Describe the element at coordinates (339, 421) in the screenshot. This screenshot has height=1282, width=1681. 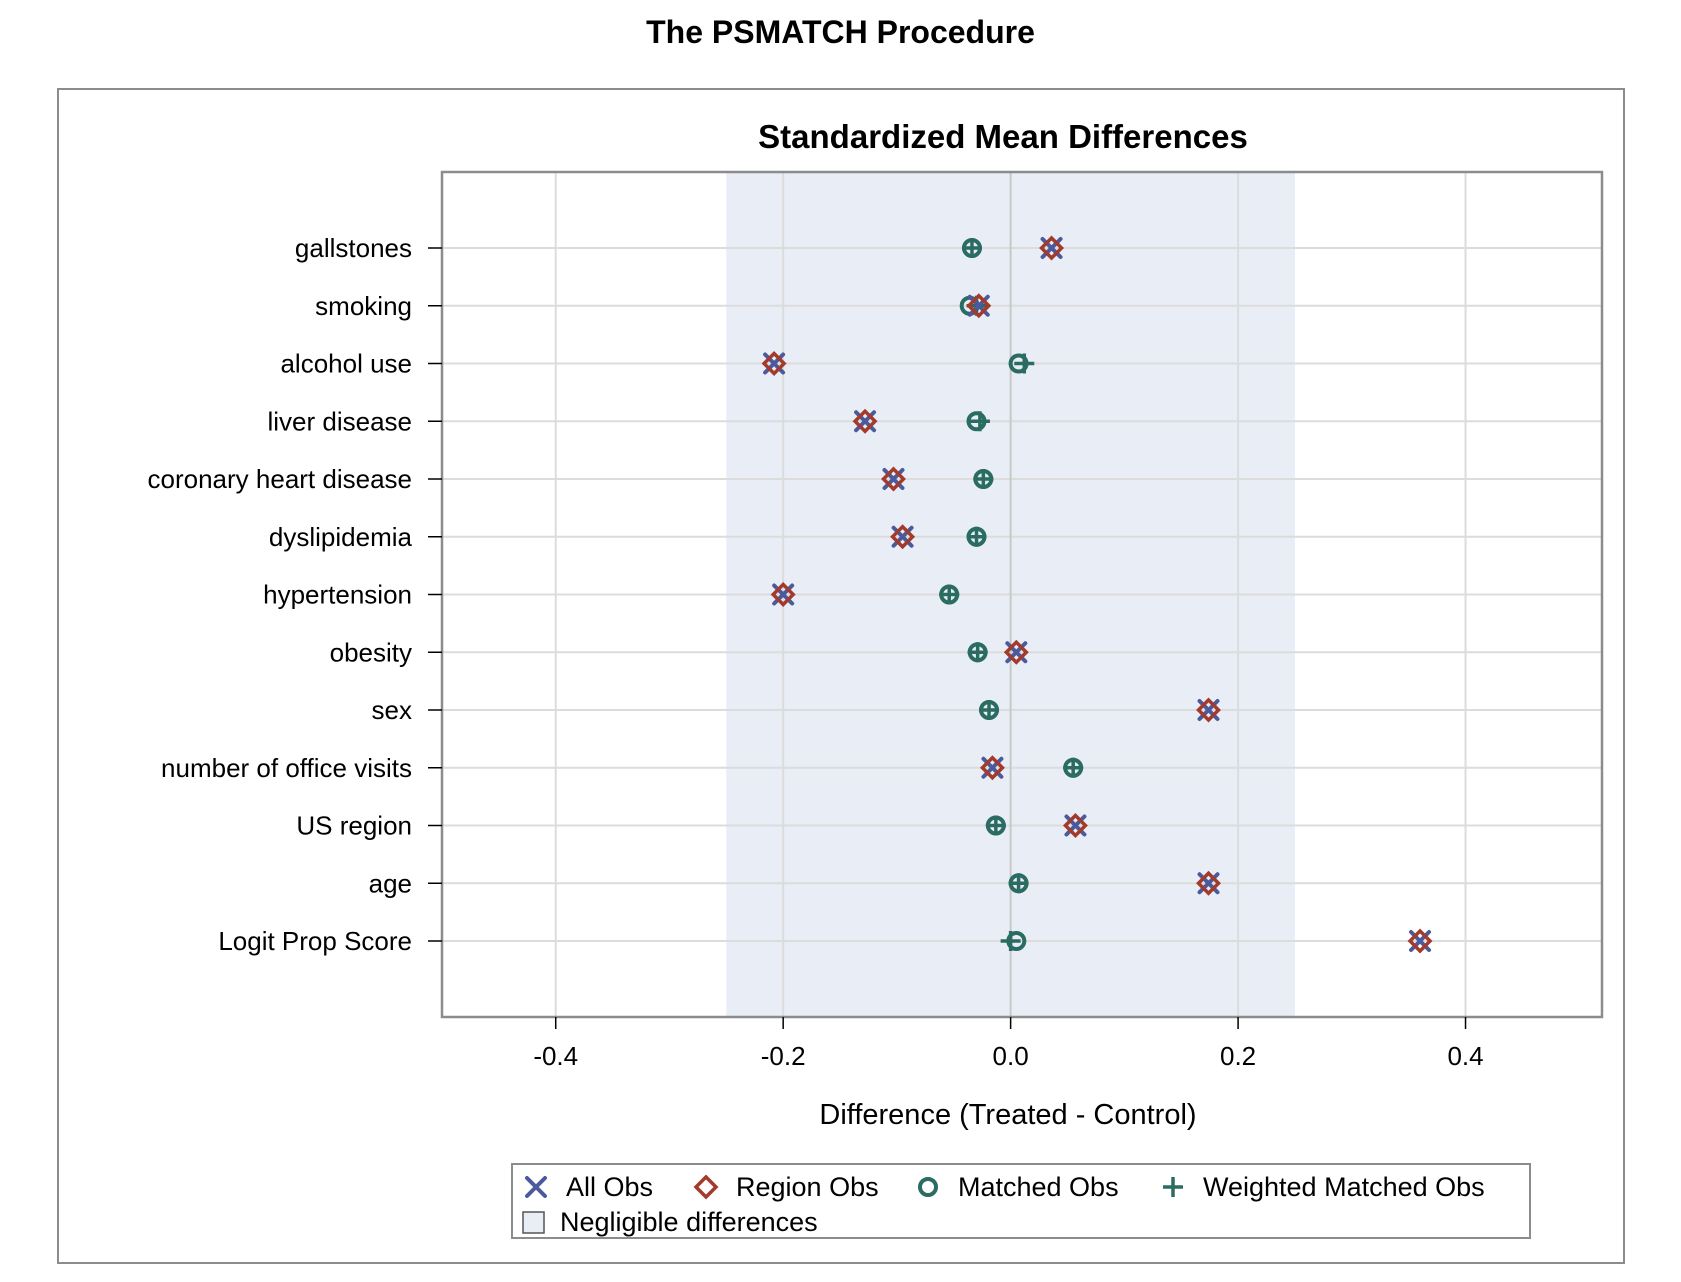
I see `y-tick-label: liver disease` at that location.